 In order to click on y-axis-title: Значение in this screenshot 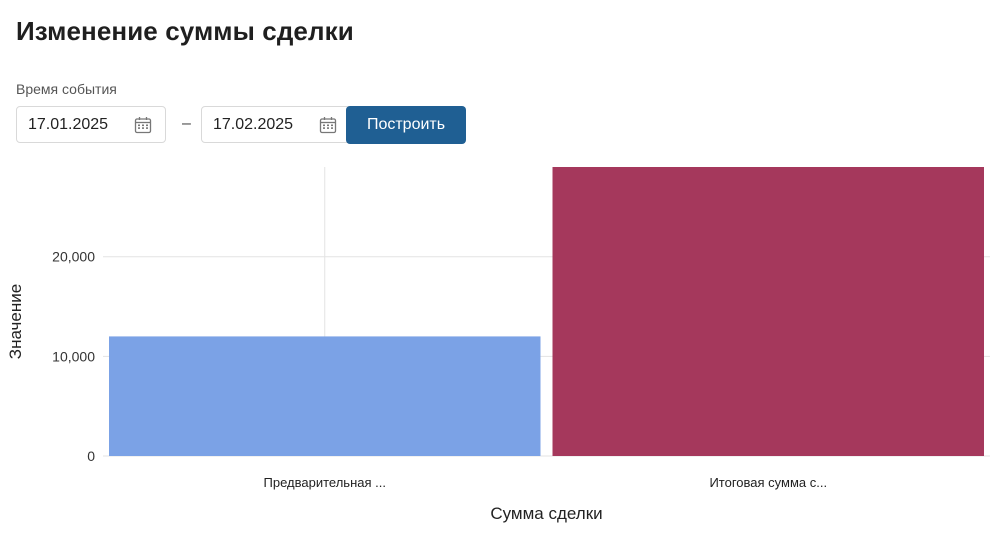, I will do `click(15, 321)`.